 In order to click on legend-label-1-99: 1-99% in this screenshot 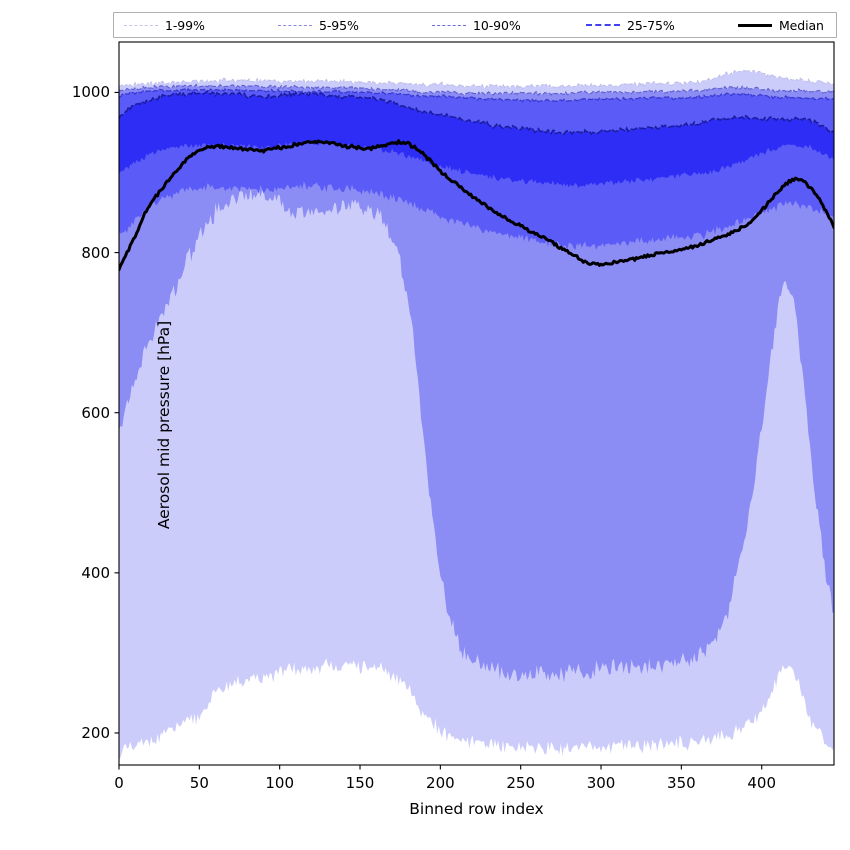, I will do `click(185, 25)`.